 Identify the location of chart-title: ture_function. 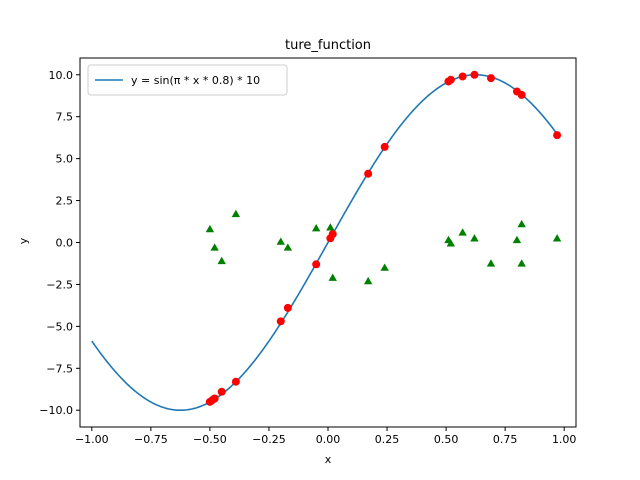
(328, 45).